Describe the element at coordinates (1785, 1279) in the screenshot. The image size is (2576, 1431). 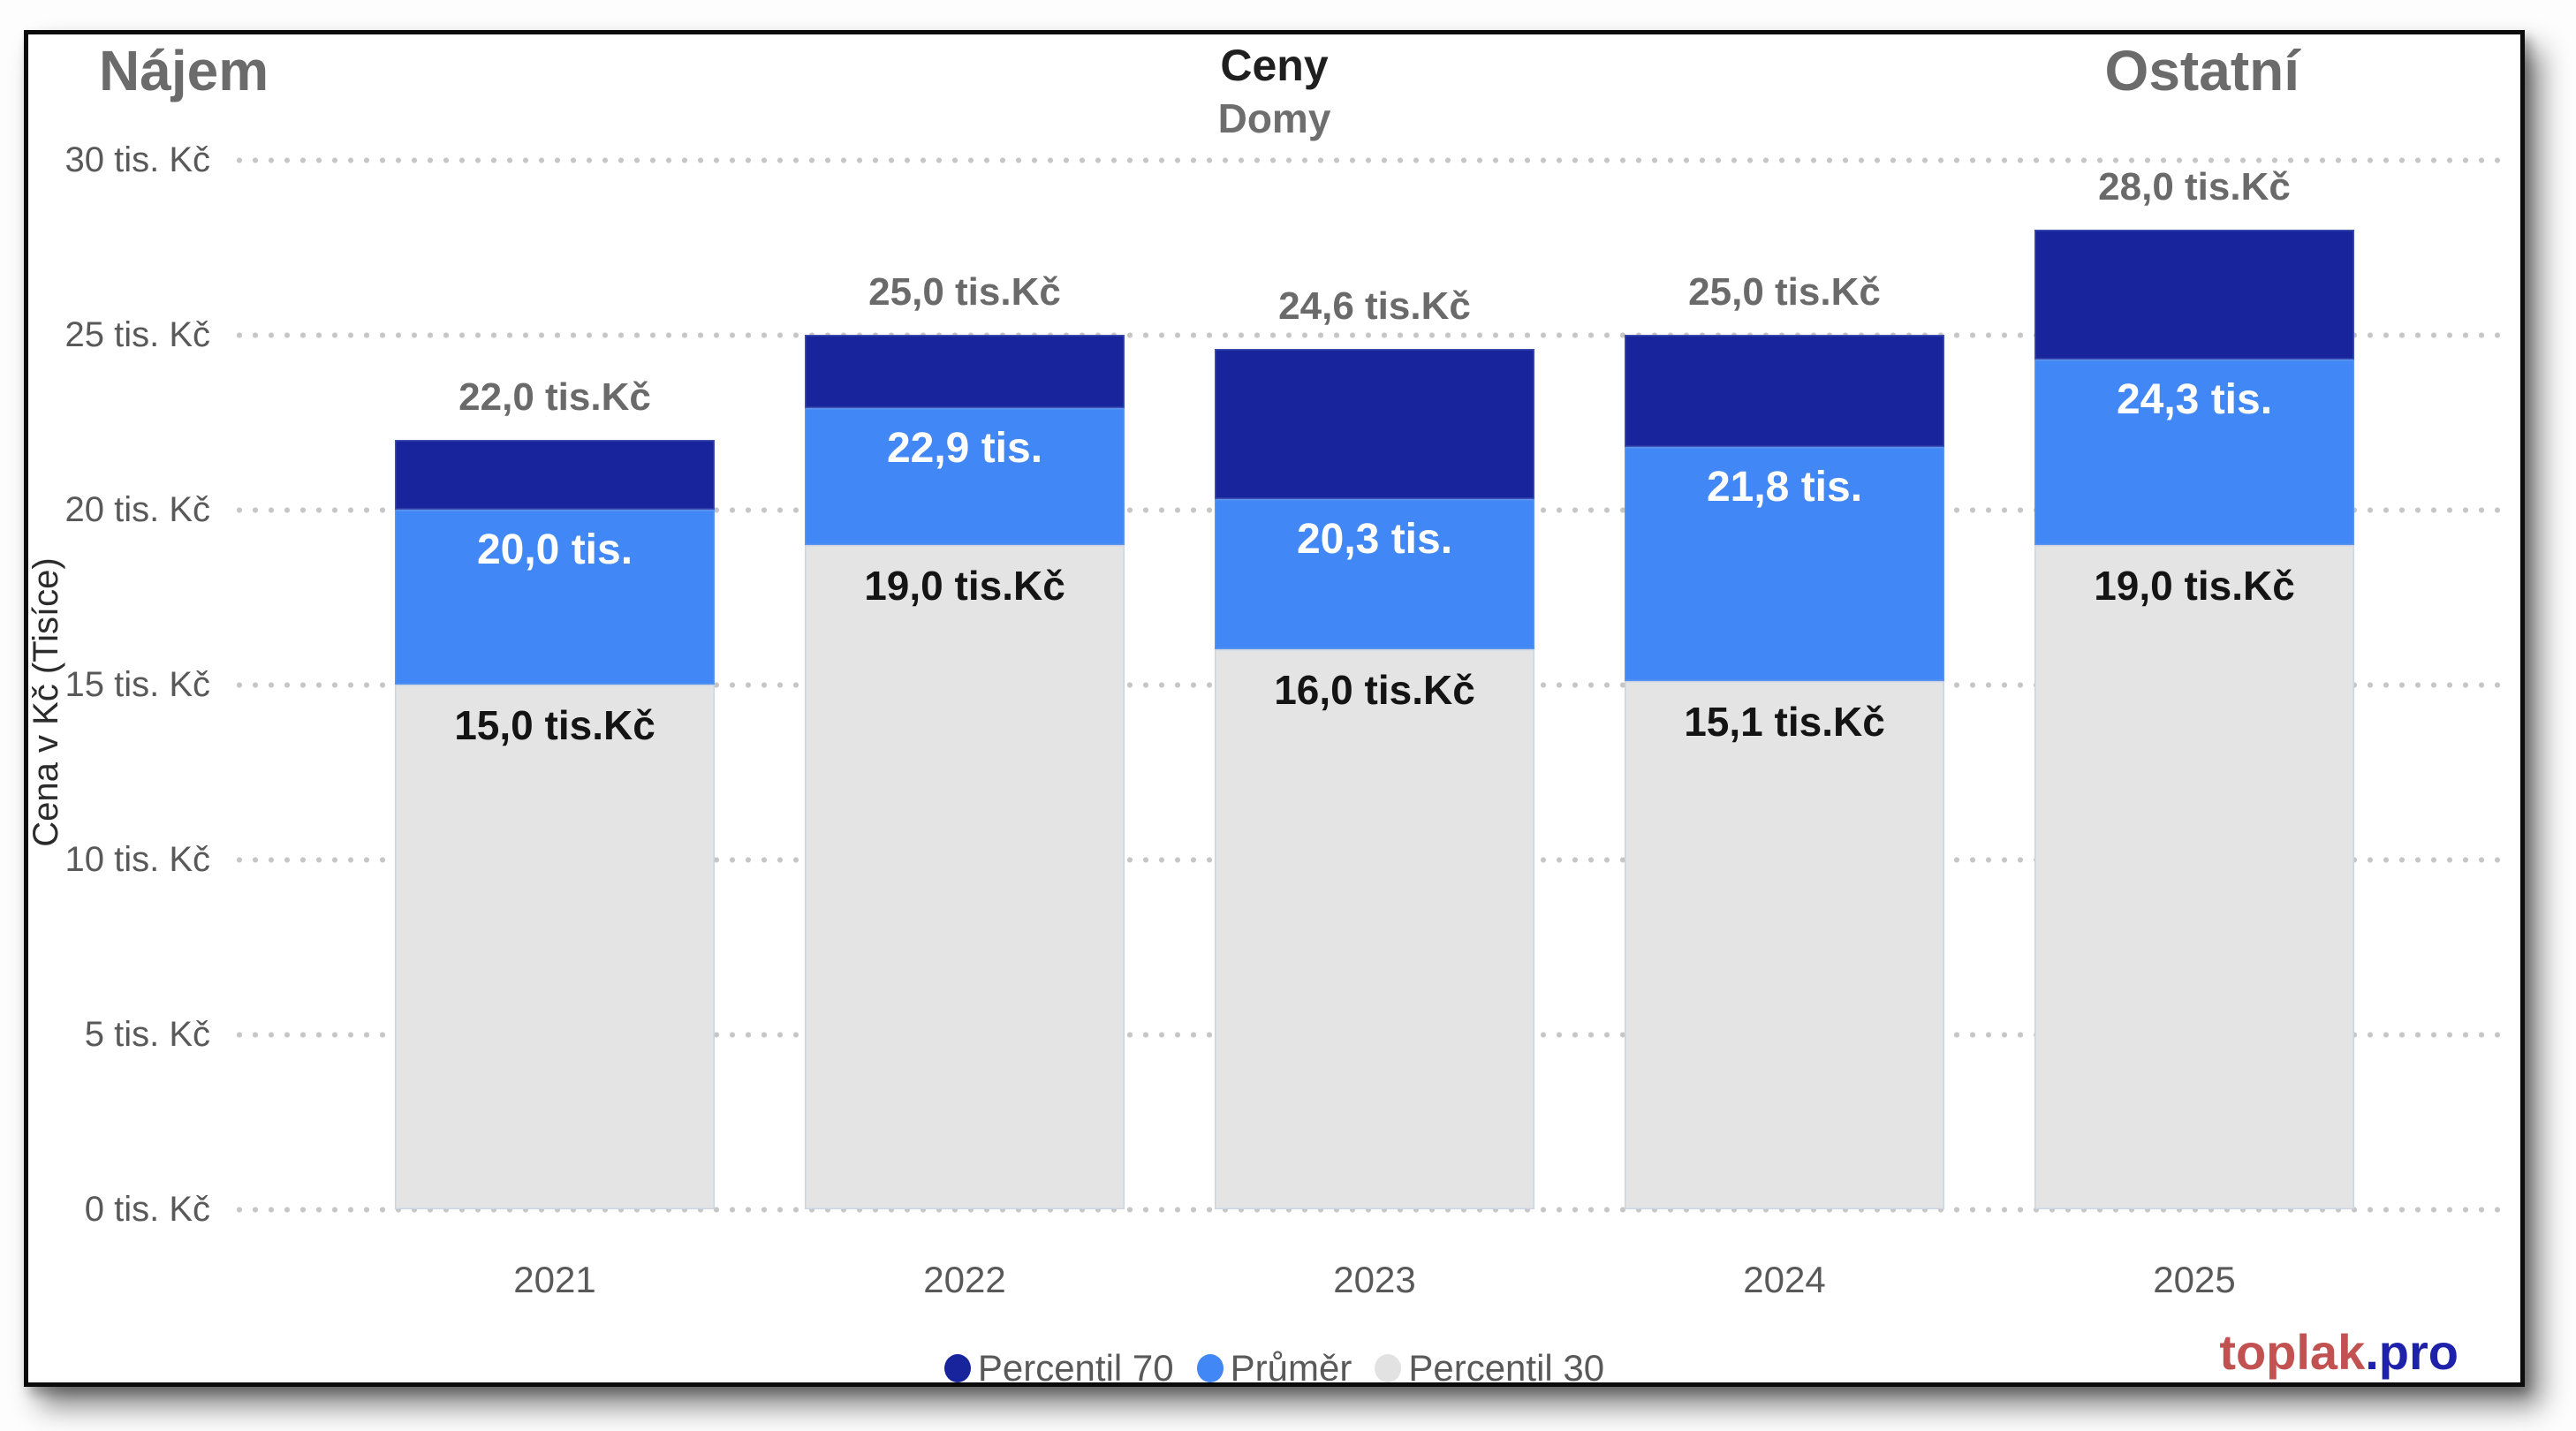
I see `x-axis-label-2024: 2024` at that location.